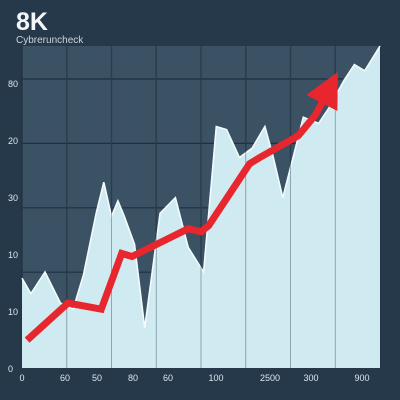  Describe the element at coordinates (270, 378) in the screenshot. I see `x-tick-label: 2500` at that location.